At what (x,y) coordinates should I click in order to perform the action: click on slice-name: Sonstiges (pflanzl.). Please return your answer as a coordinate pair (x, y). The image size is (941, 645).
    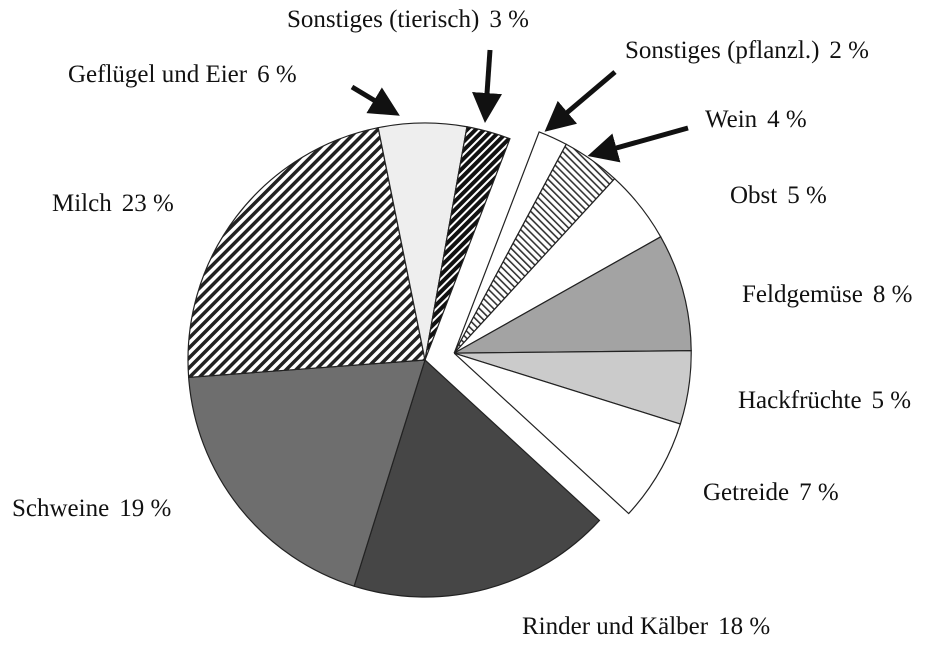
    Looking at the image, I should click on (722, 50).